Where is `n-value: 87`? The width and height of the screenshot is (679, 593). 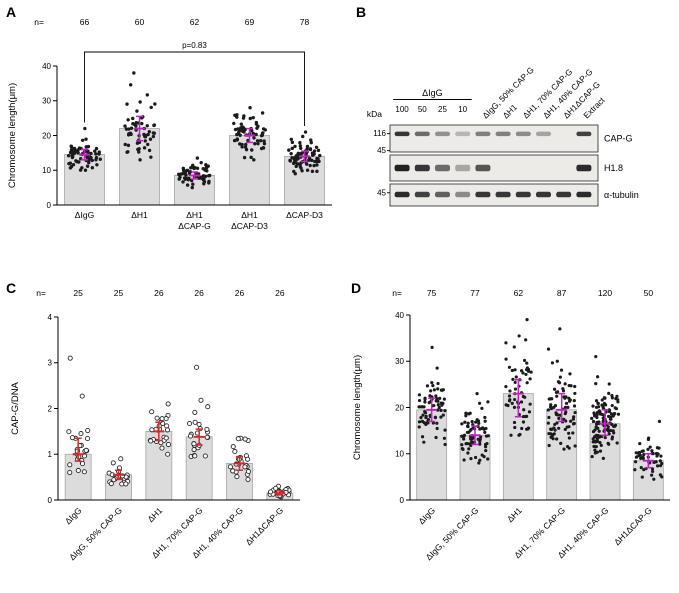
n-value: 87 is located at coordinates (562, 293).